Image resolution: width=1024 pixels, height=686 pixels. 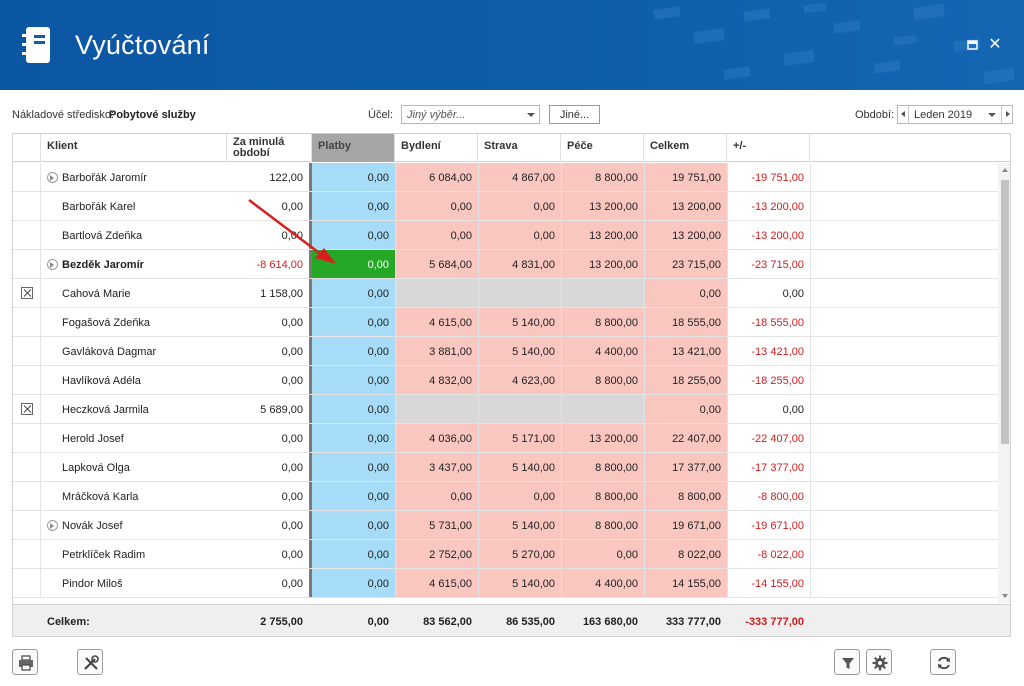 What do you see at coordinates (973, 45) in the screenshot?
I see `maximize-icon` at bounding box center [973, 45].